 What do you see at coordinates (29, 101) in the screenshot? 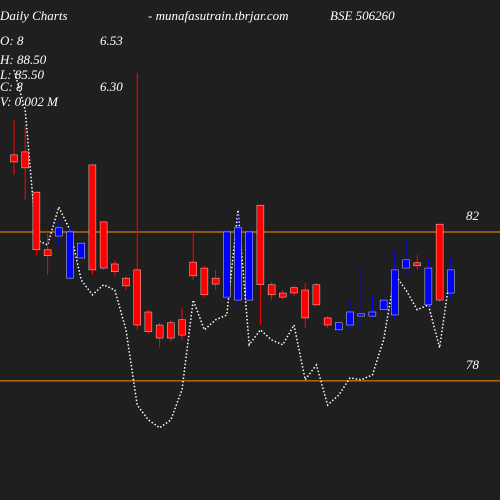
I see `info-volume: V: 0.002 M` at bounding box center [29, 101].